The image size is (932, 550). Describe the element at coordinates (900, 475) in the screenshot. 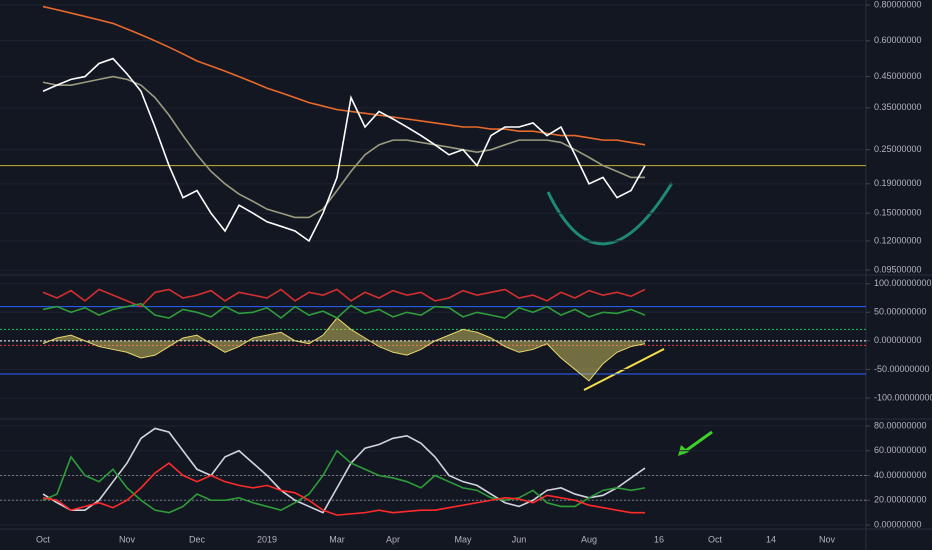

I see `y-tick-label: 40.00000000` at that location.